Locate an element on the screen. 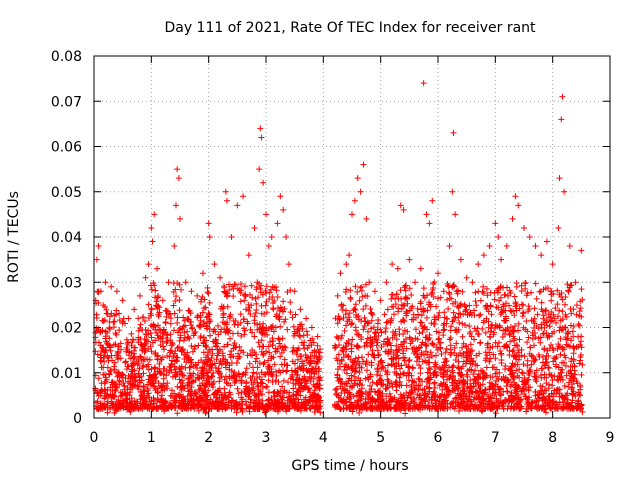 The width and height of the screenshot is (640, 480). y-tick-label: 0.01 is located at coordinates (66, 374).